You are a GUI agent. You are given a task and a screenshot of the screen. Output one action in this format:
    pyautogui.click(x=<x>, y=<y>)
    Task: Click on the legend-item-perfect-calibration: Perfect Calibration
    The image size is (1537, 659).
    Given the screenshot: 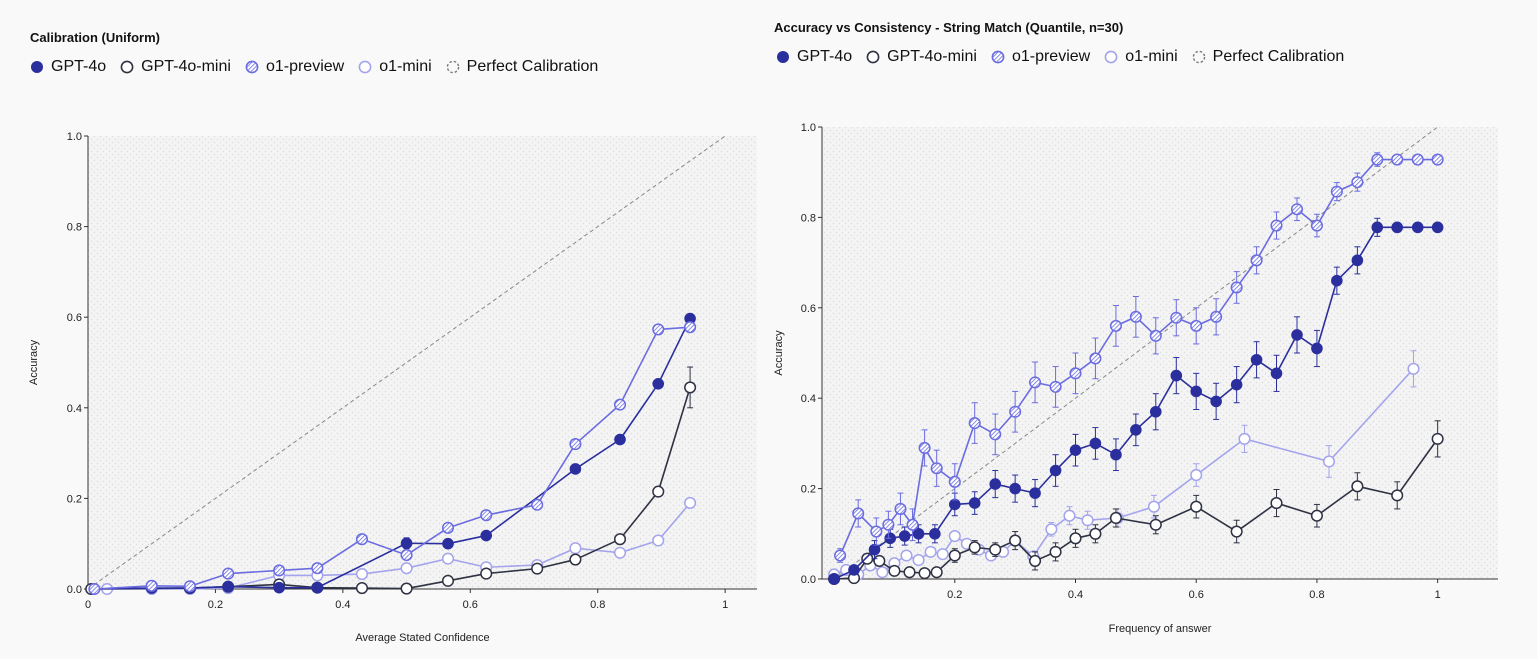 What is the action you would take?
    pyautogui.click(x=1268, y=57)
    